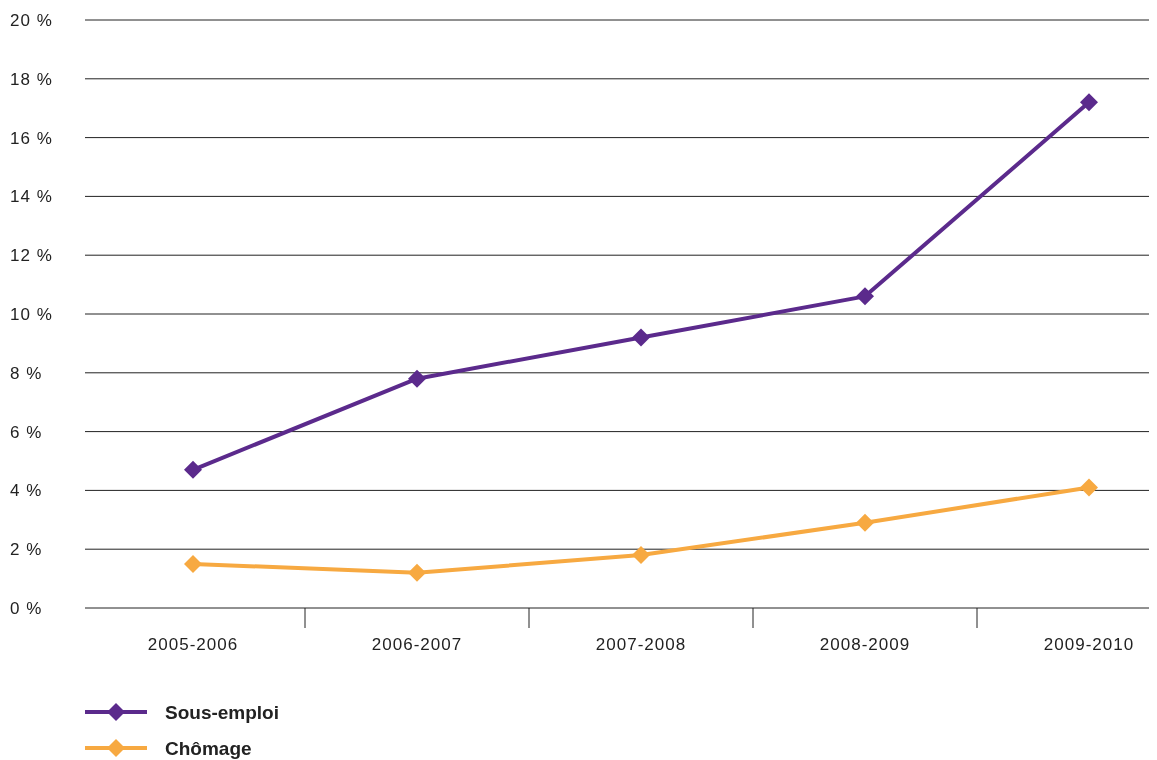 This screenshot has width=1157, height=760. Describe the element at coordinates (26, 608) in the screenshot. I see `y-tick-label: 0 %` at that location.